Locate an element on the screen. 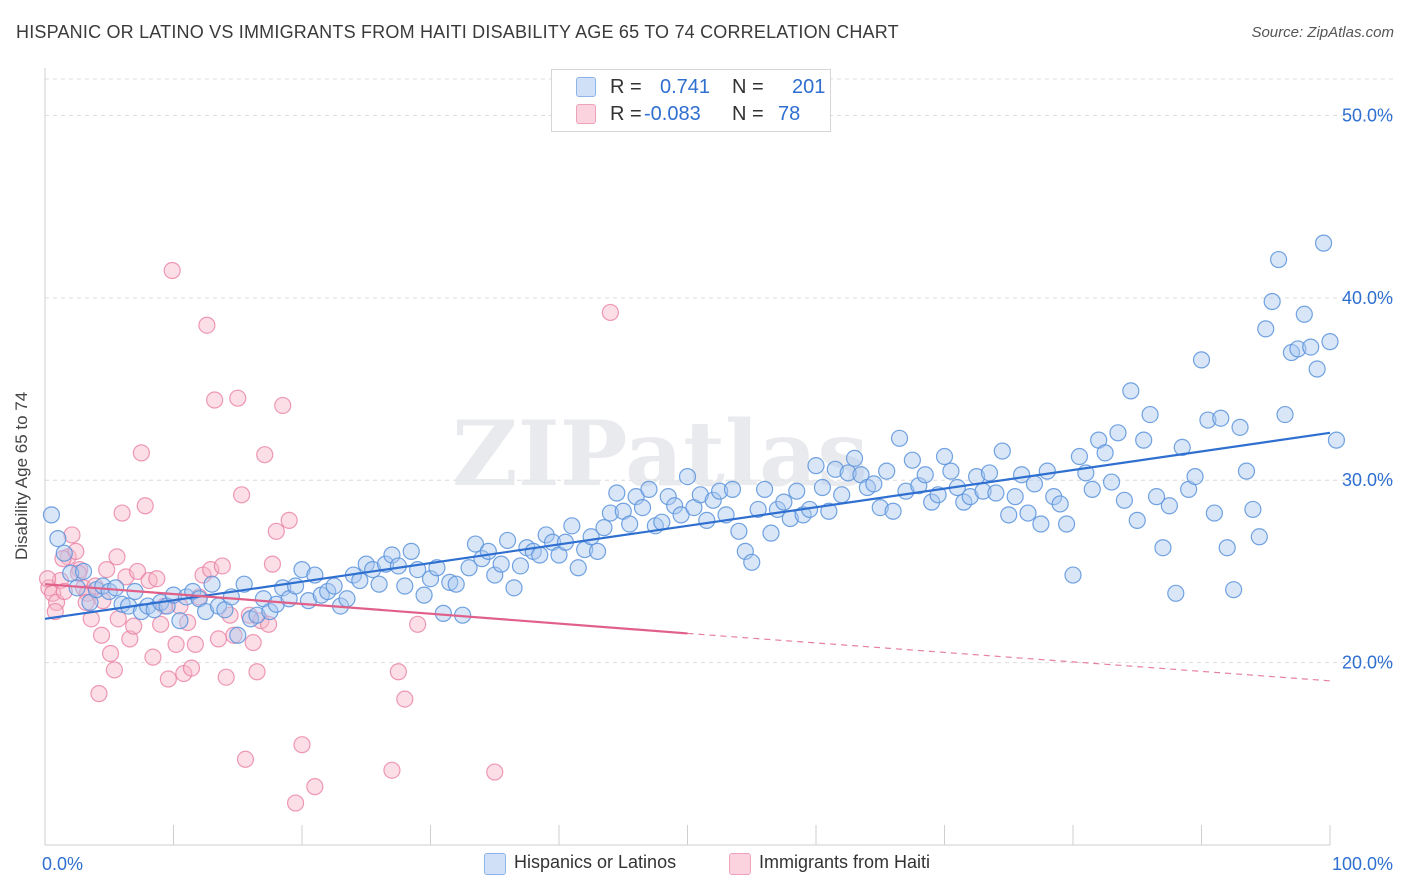 The image size is (1406, 892). legend-n-label: N = is located at coordinates (748, 87).